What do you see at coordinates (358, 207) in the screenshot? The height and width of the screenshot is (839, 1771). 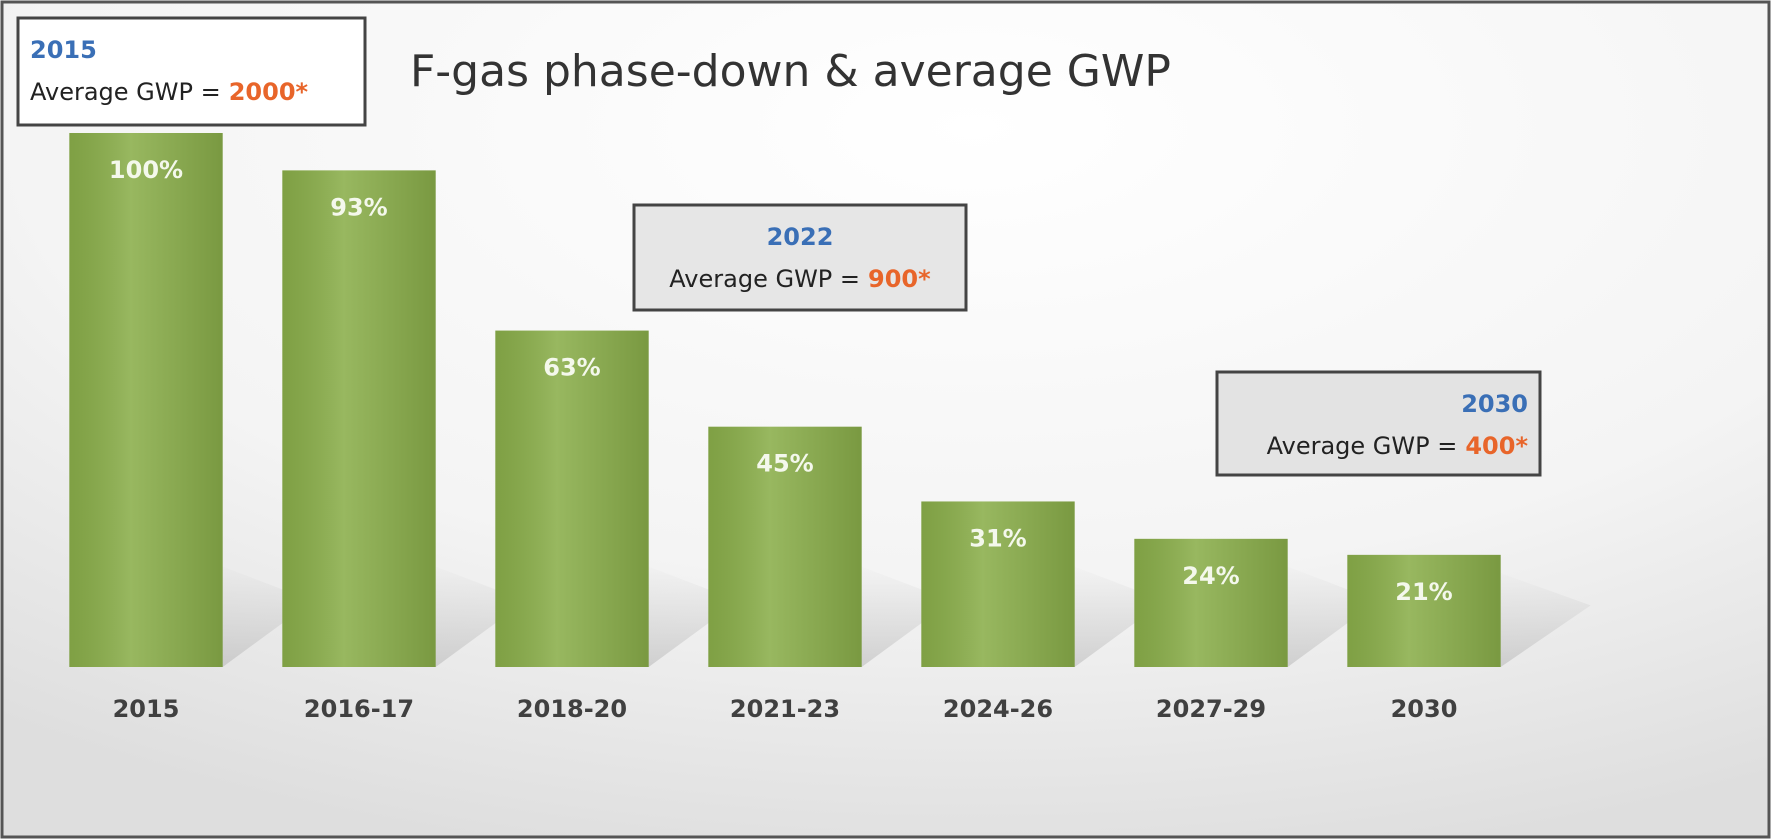 I see `data-label: 93%` at bounding box center [358, 207].